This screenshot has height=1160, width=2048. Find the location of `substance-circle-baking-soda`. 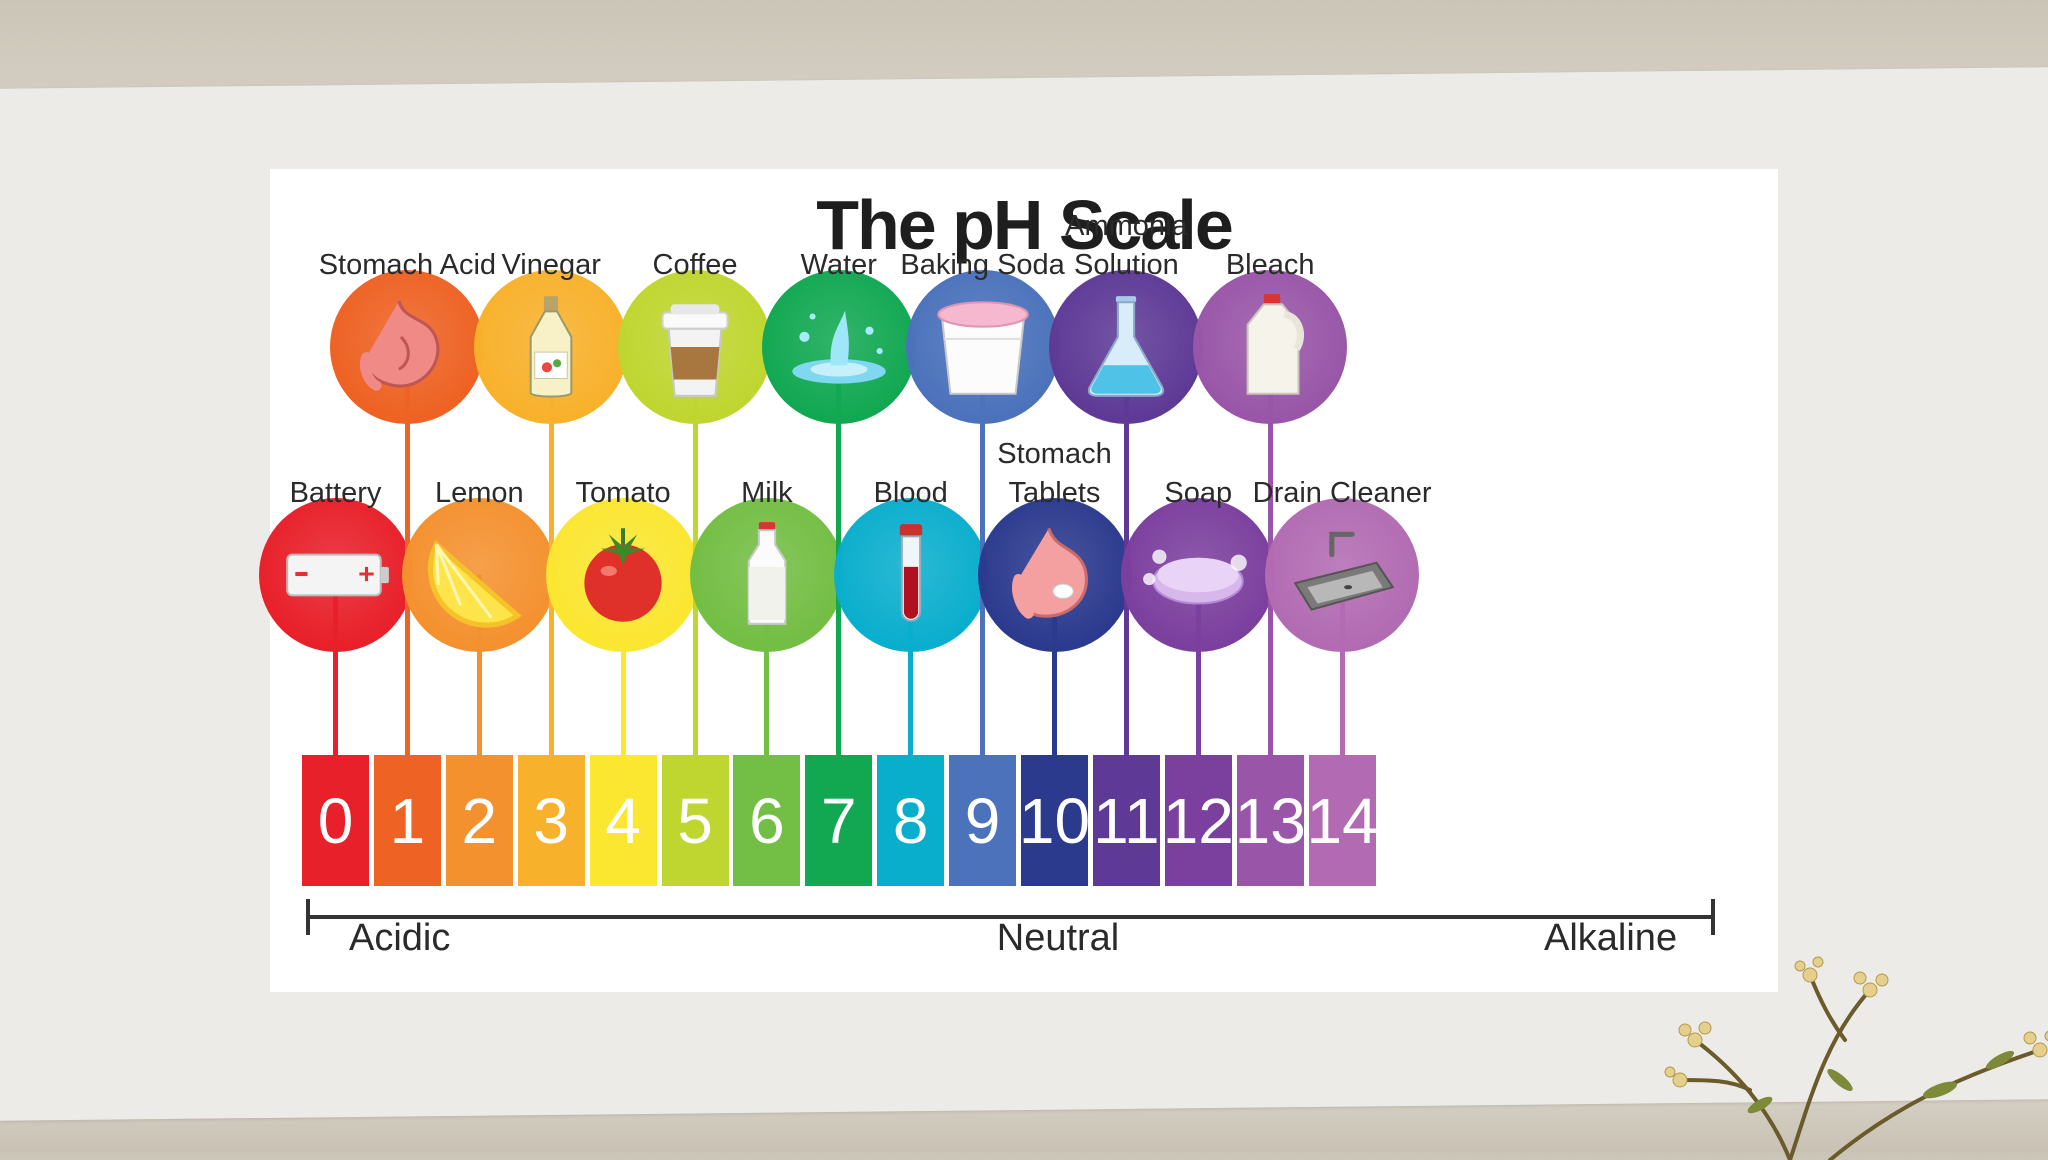

substance-circle-baking-soda is located at coordinates (982, 347).